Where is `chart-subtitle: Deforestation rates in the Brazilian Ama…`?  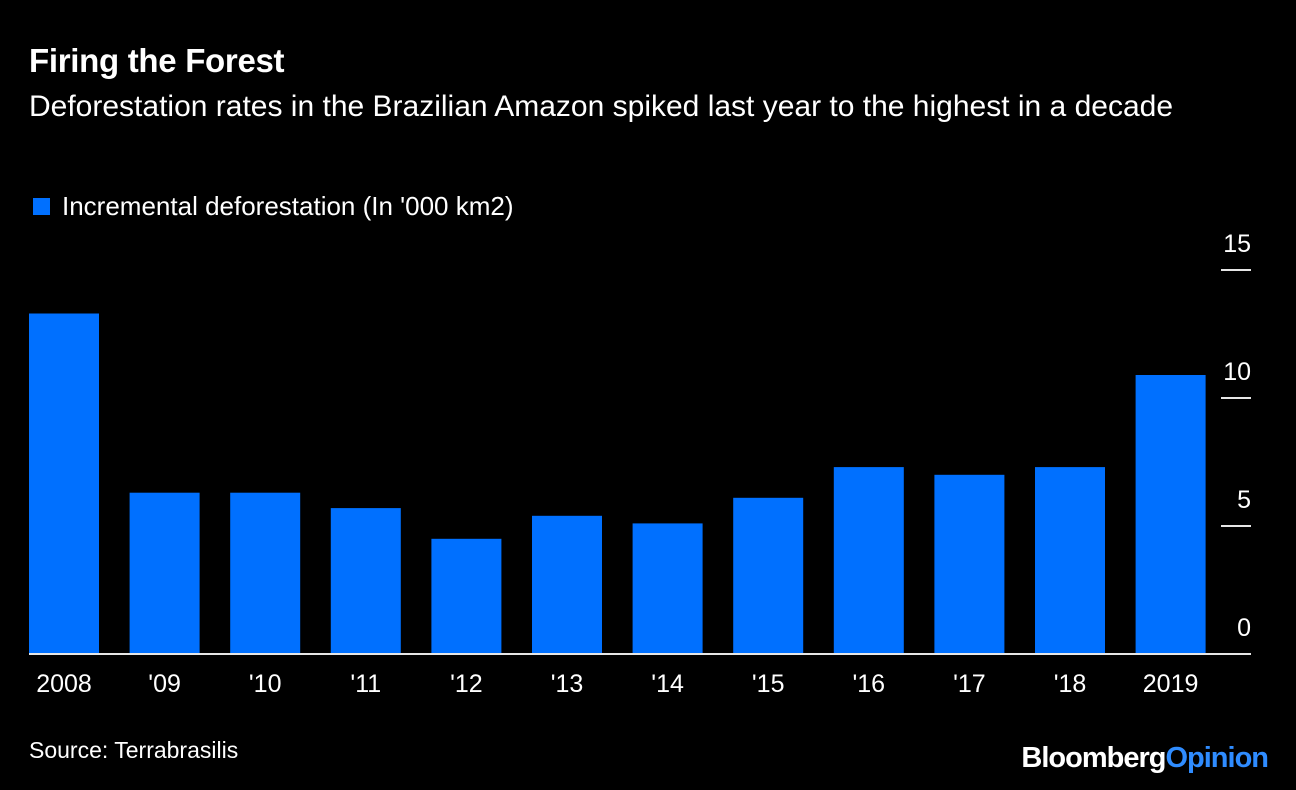 chart-subtitle: Deforestation rates in the Brazilian Ama… is located at coordinates (601, 106).